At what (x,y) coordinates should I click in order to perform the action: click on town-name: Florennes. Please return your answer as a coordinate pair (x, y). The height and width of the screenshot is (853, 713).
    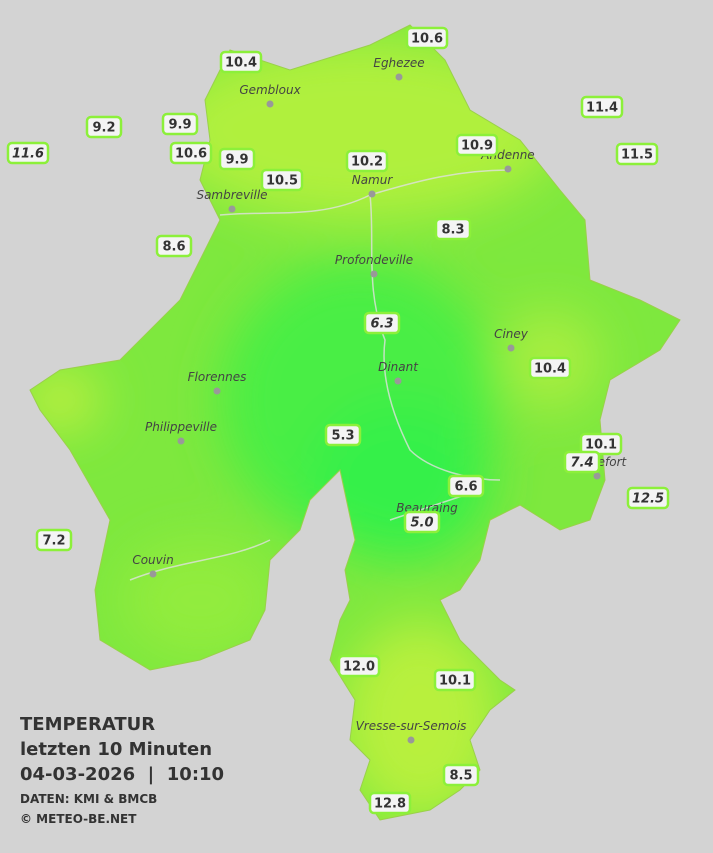
    Looking at the image, I should click on (217, 377).